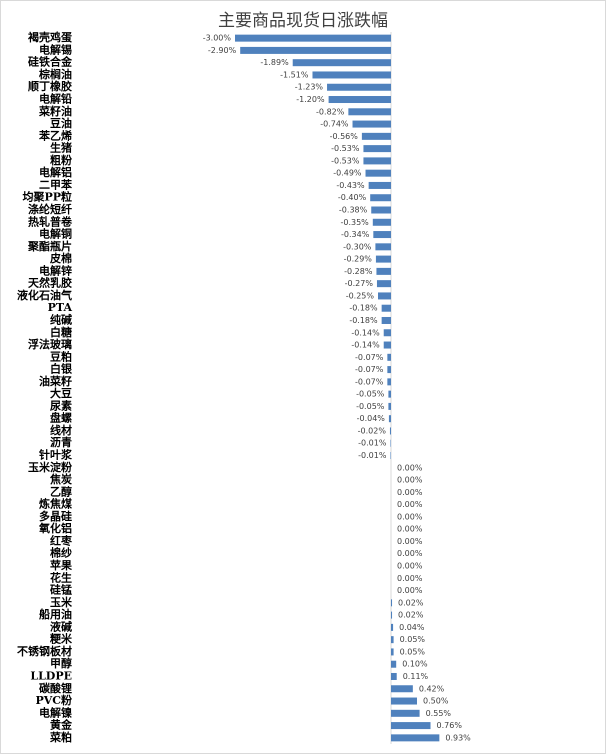  Describe the element at coordinates (55, 234) in the screenshot. I see `category-label: 电解铜` at that location.